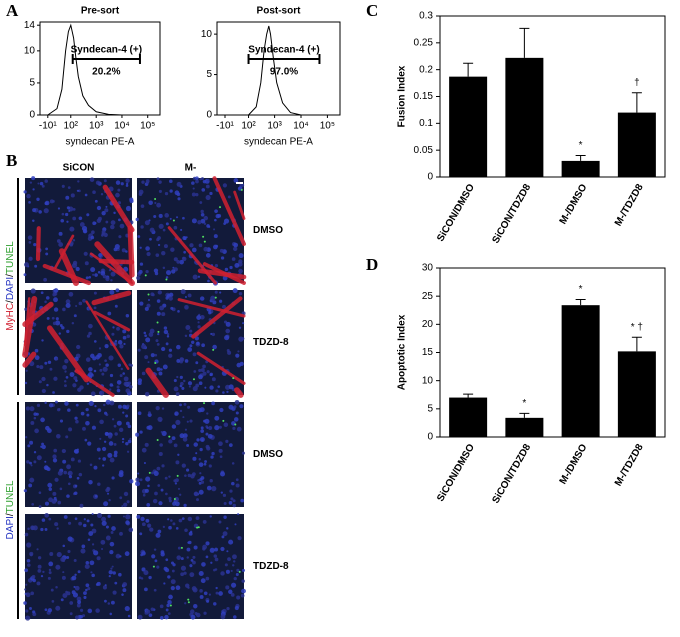 This screenshot has height=637, width=680. What do you see at coordinates (248, 126) in the screenshot?
I see `x-tick-label: 10²` at bounding box center [248, 126].